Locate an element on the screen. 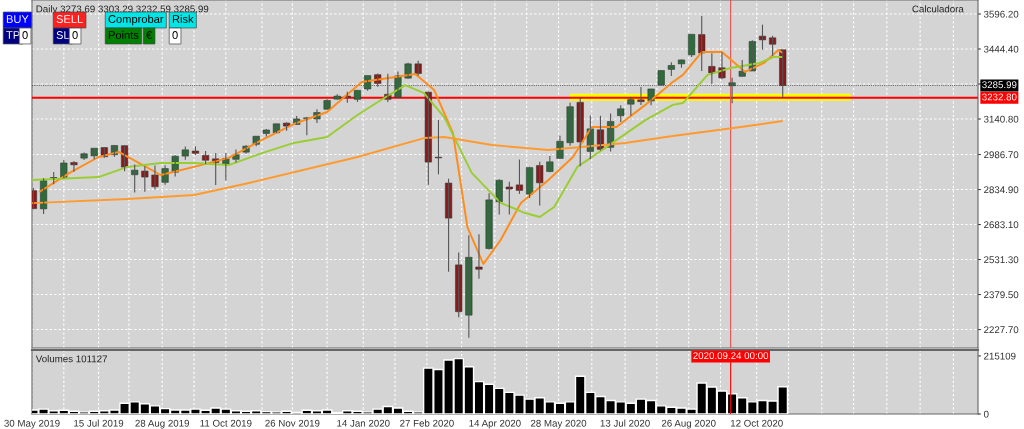 This screenshot has height=429, width=1024. ref-line-label: 3285.99 is located at coordinates (999, 85).